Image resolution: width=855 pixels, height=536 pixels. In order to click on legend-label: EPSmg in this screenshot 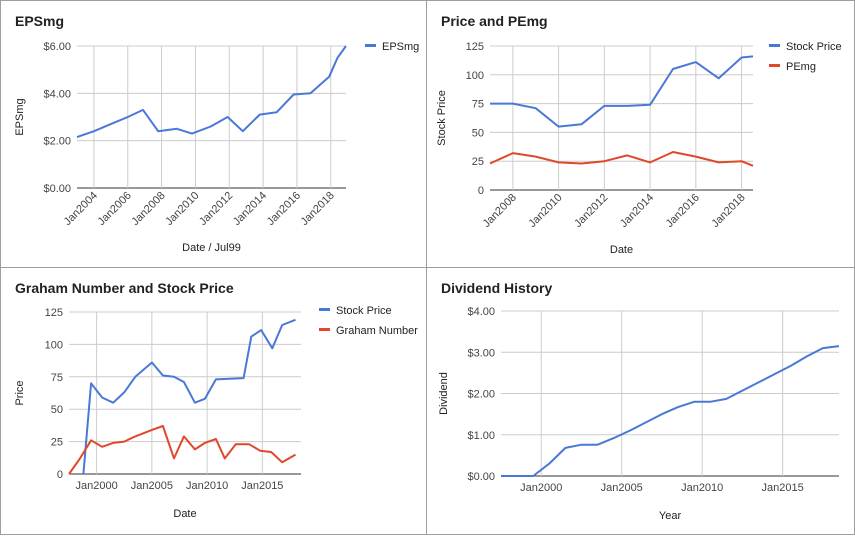, I will do `click(400, 47)`.